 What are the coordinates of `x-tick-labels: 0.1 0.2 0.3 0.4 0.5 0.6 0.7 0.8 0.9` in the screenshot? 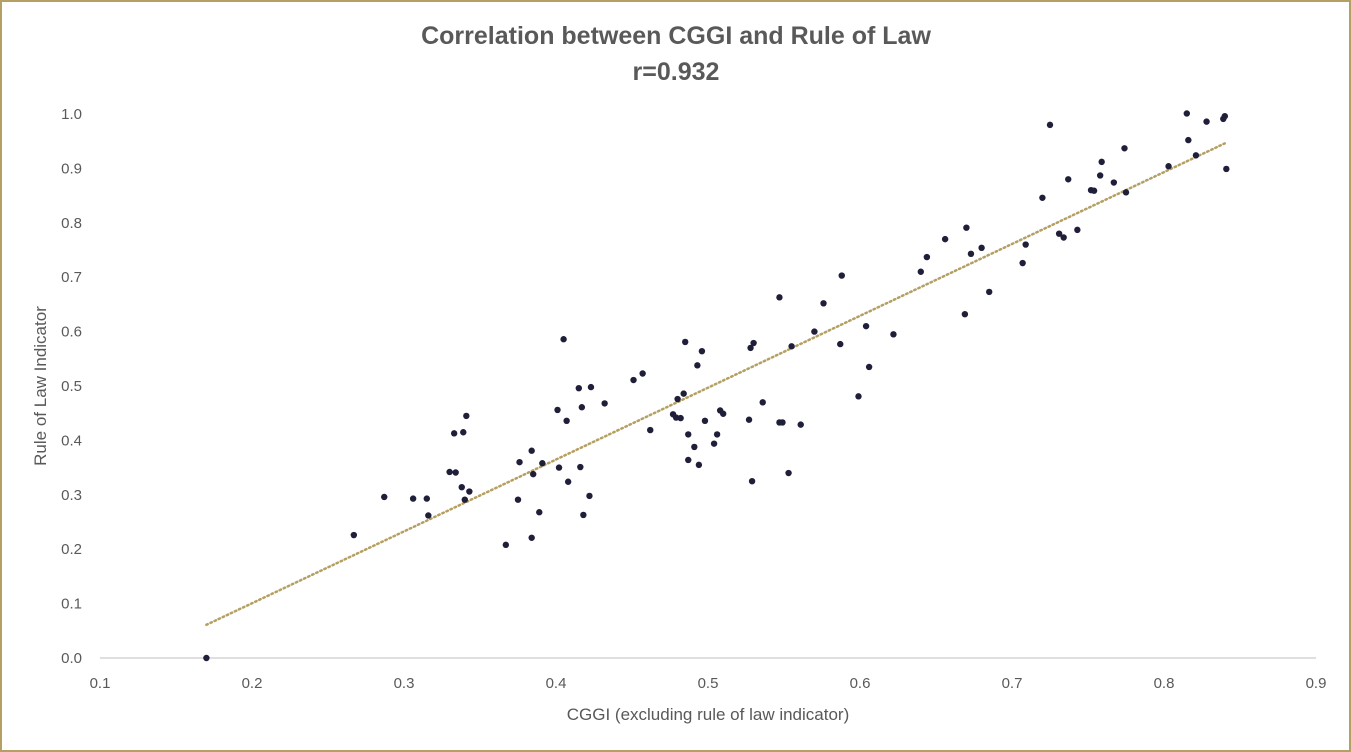 It's located at (708, 683).